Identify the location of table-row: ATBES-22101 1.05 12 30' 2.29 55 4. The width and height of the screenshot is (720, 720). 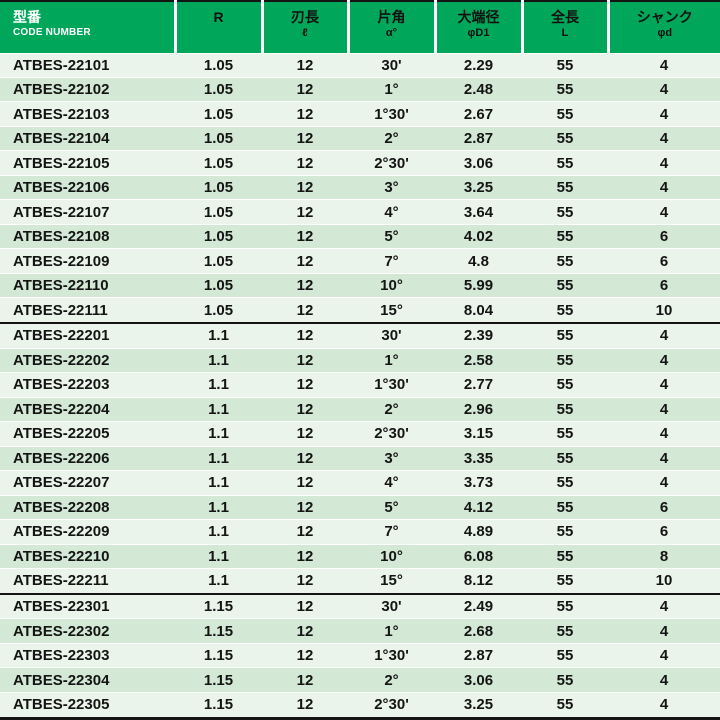
(360, 65).